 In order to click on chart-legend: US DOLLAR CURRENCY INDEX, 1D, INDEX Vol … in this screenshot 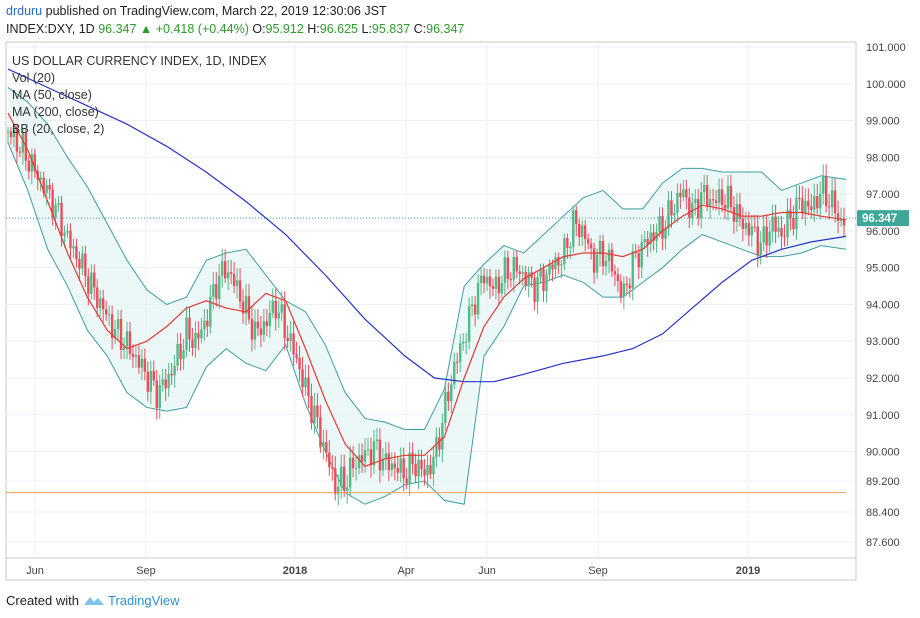, I will do `click(139, 95)`.